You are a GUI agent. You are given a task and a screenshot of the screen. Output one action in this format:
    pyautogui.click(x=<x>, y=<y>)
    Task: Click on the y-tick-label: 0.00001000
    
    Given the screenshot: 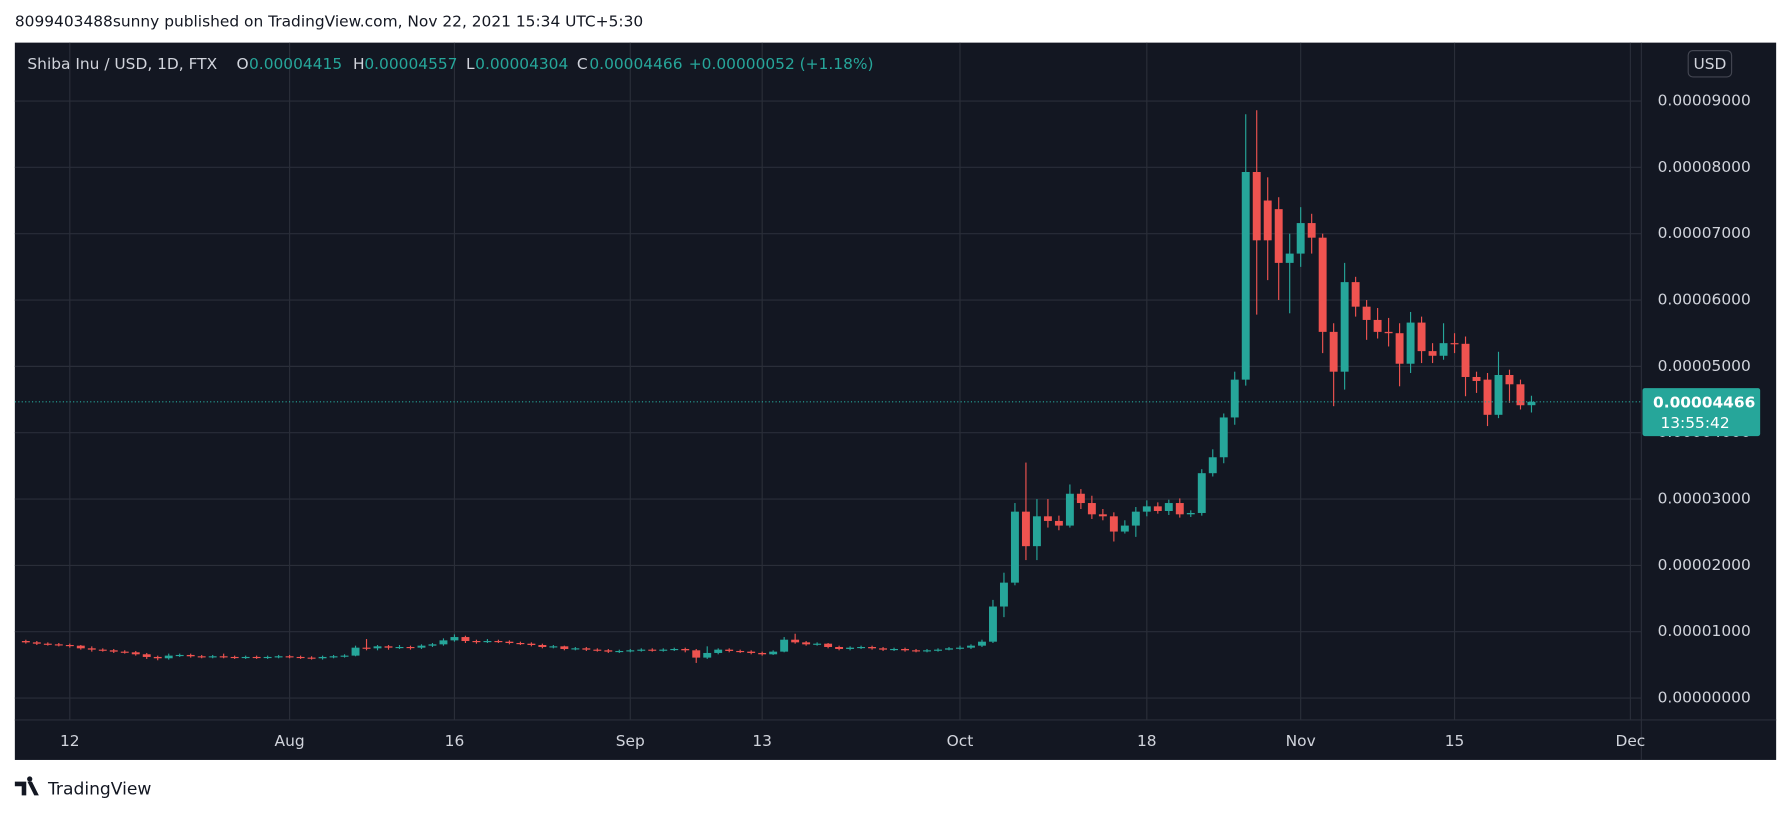 What is the action you would take?
    pyautogui.click(x=1704, y=631)
    